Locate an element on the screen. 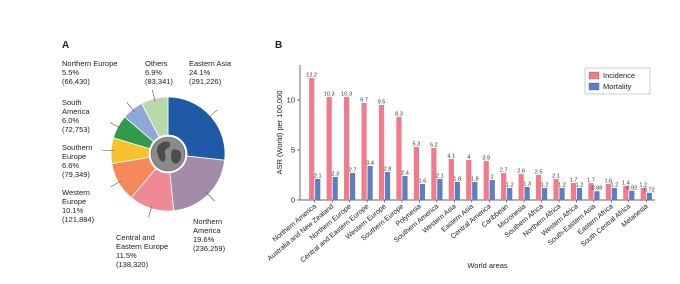  value-label: 3.9 is located at coordinates (486, 159).